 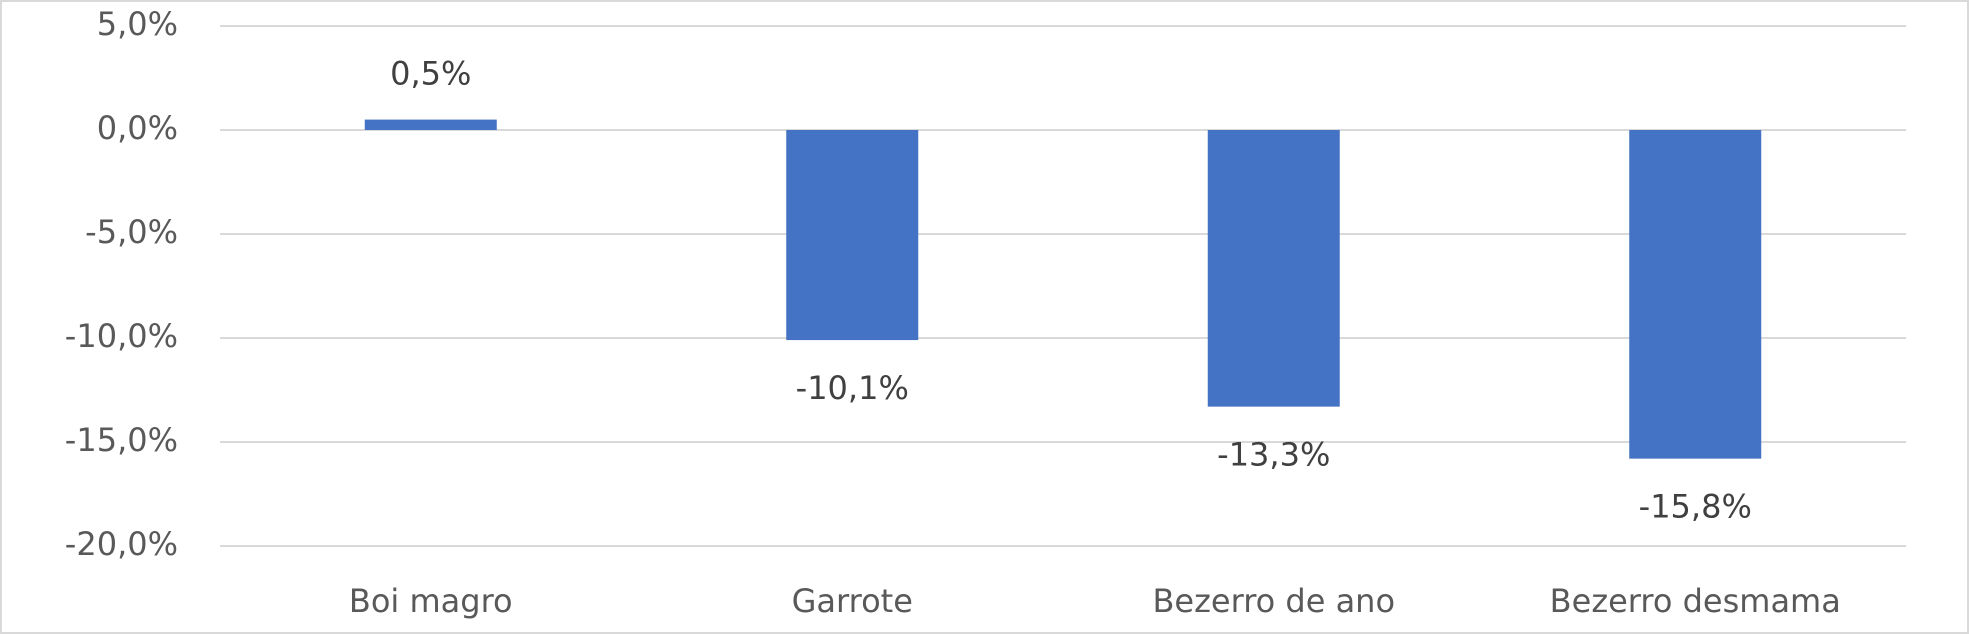 I want to click on data-label: 0,5%, so click(x=430, y=74).